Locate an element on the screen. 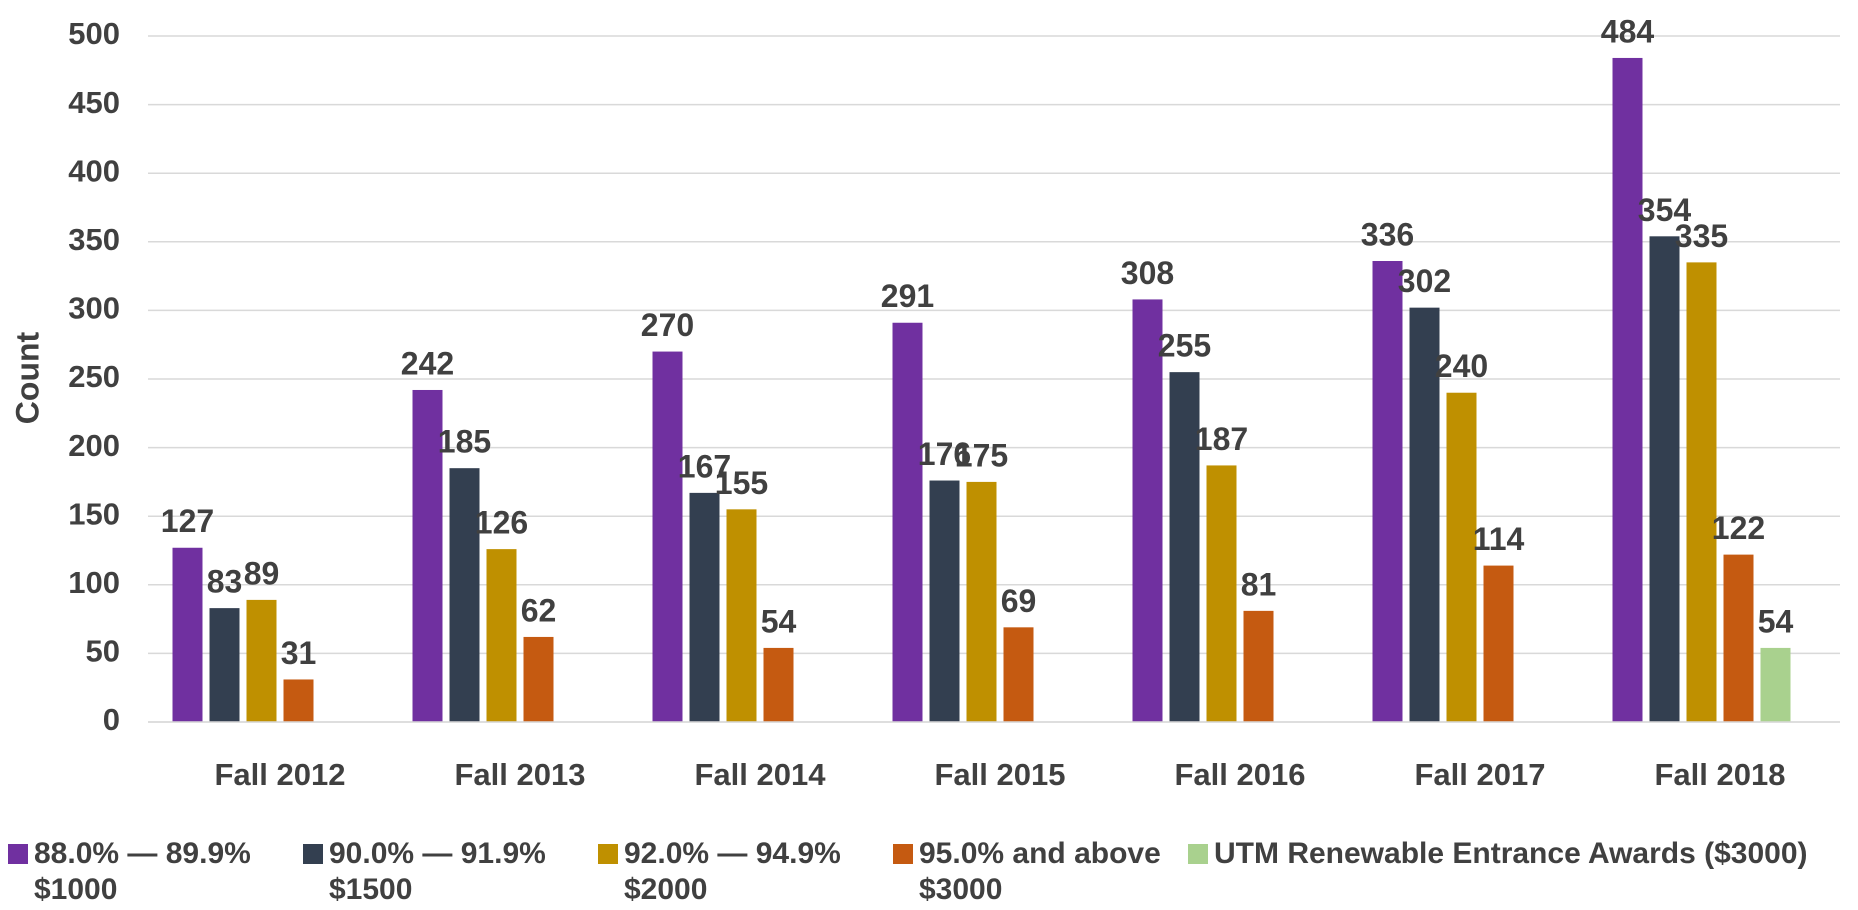 This screenshot has height=910, width=1858. y-tick-label: 350 is located at coordinates (94, 239).